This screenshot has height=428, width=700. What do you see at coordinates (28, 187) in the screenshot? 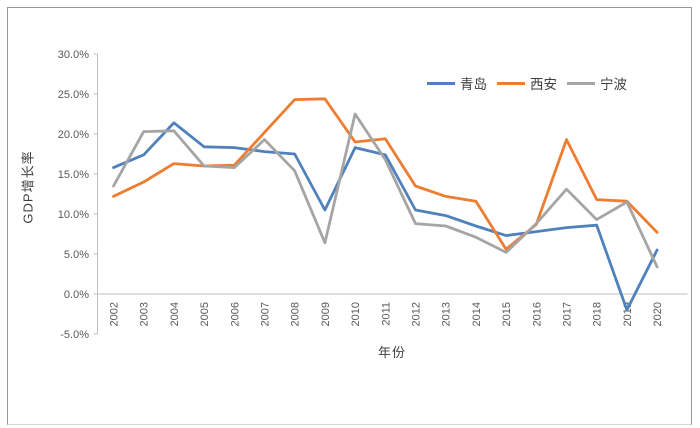
I see `y-axis-title: GDP增长率` at bounding box center [28, 187].